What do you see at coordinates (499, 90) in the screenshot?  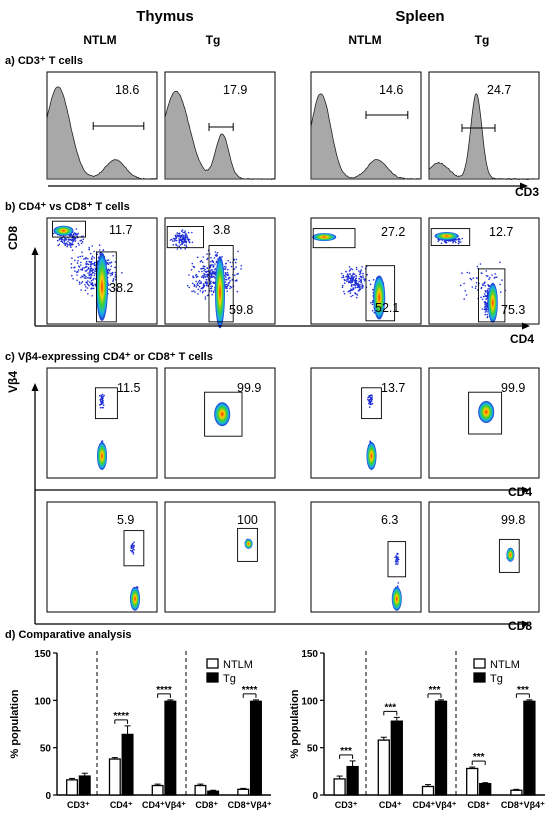 I see `gate-percentage: 24.7` at bounding box center [499, 90].